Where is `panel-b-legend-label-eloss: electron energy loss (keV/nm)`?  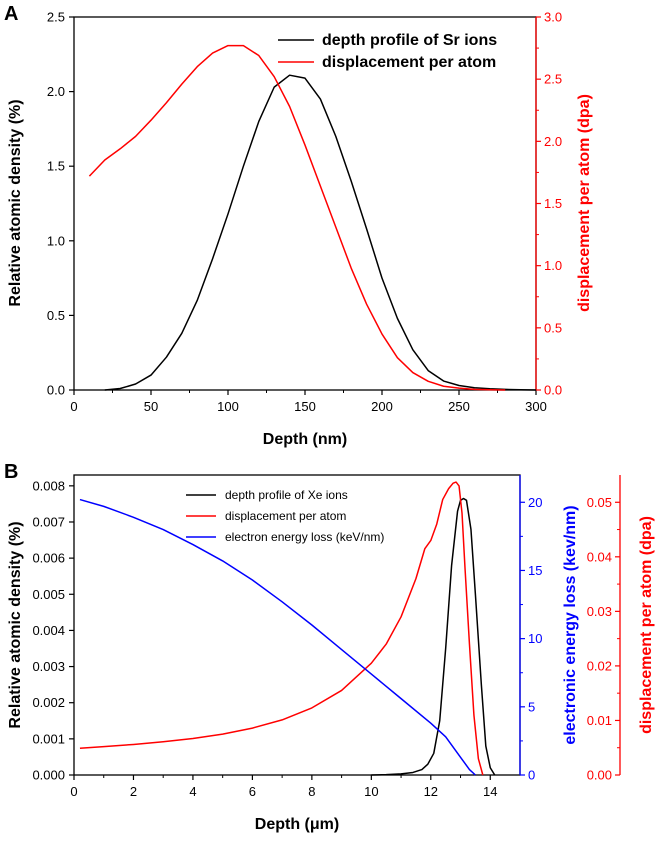 panel-b-legend-label-eloss: electron energy loss (keV/nm) is located at coordinates (304, 537).